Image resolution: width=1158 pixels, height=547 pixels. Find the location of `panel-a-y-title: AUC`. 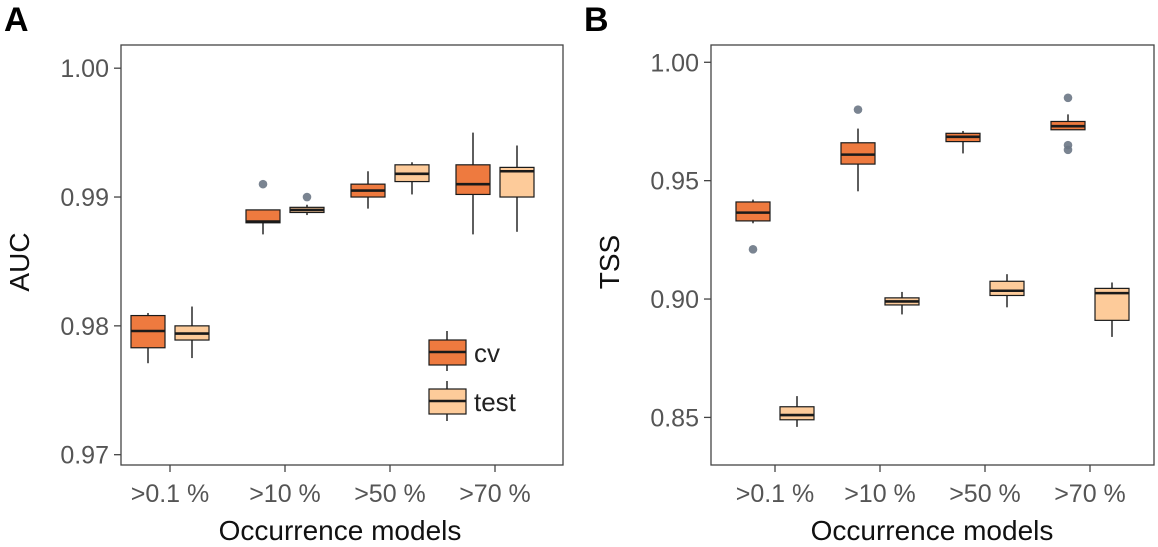

panel-a-y-title: AUC is located at coordinates (19, 261).